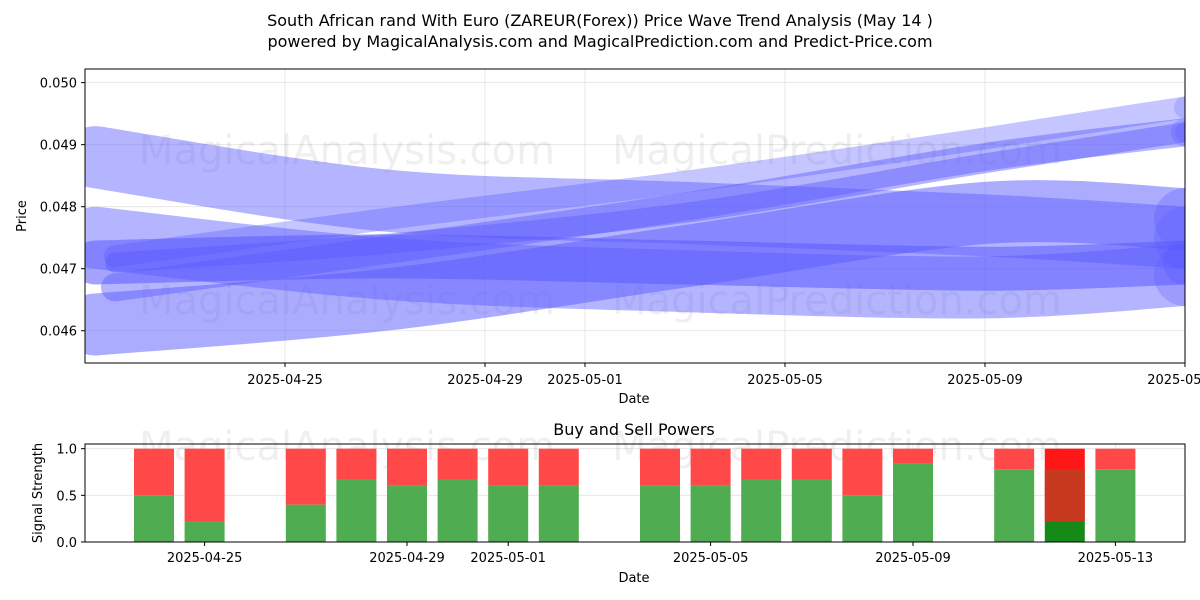 Image resolution: width=1200 pixels, height=600 pixels. What do you see at coordinates (205, 558) in the screenshot?
I see `signal-x-tick-label: 2025-04-25` at bounding box center [205, 558].